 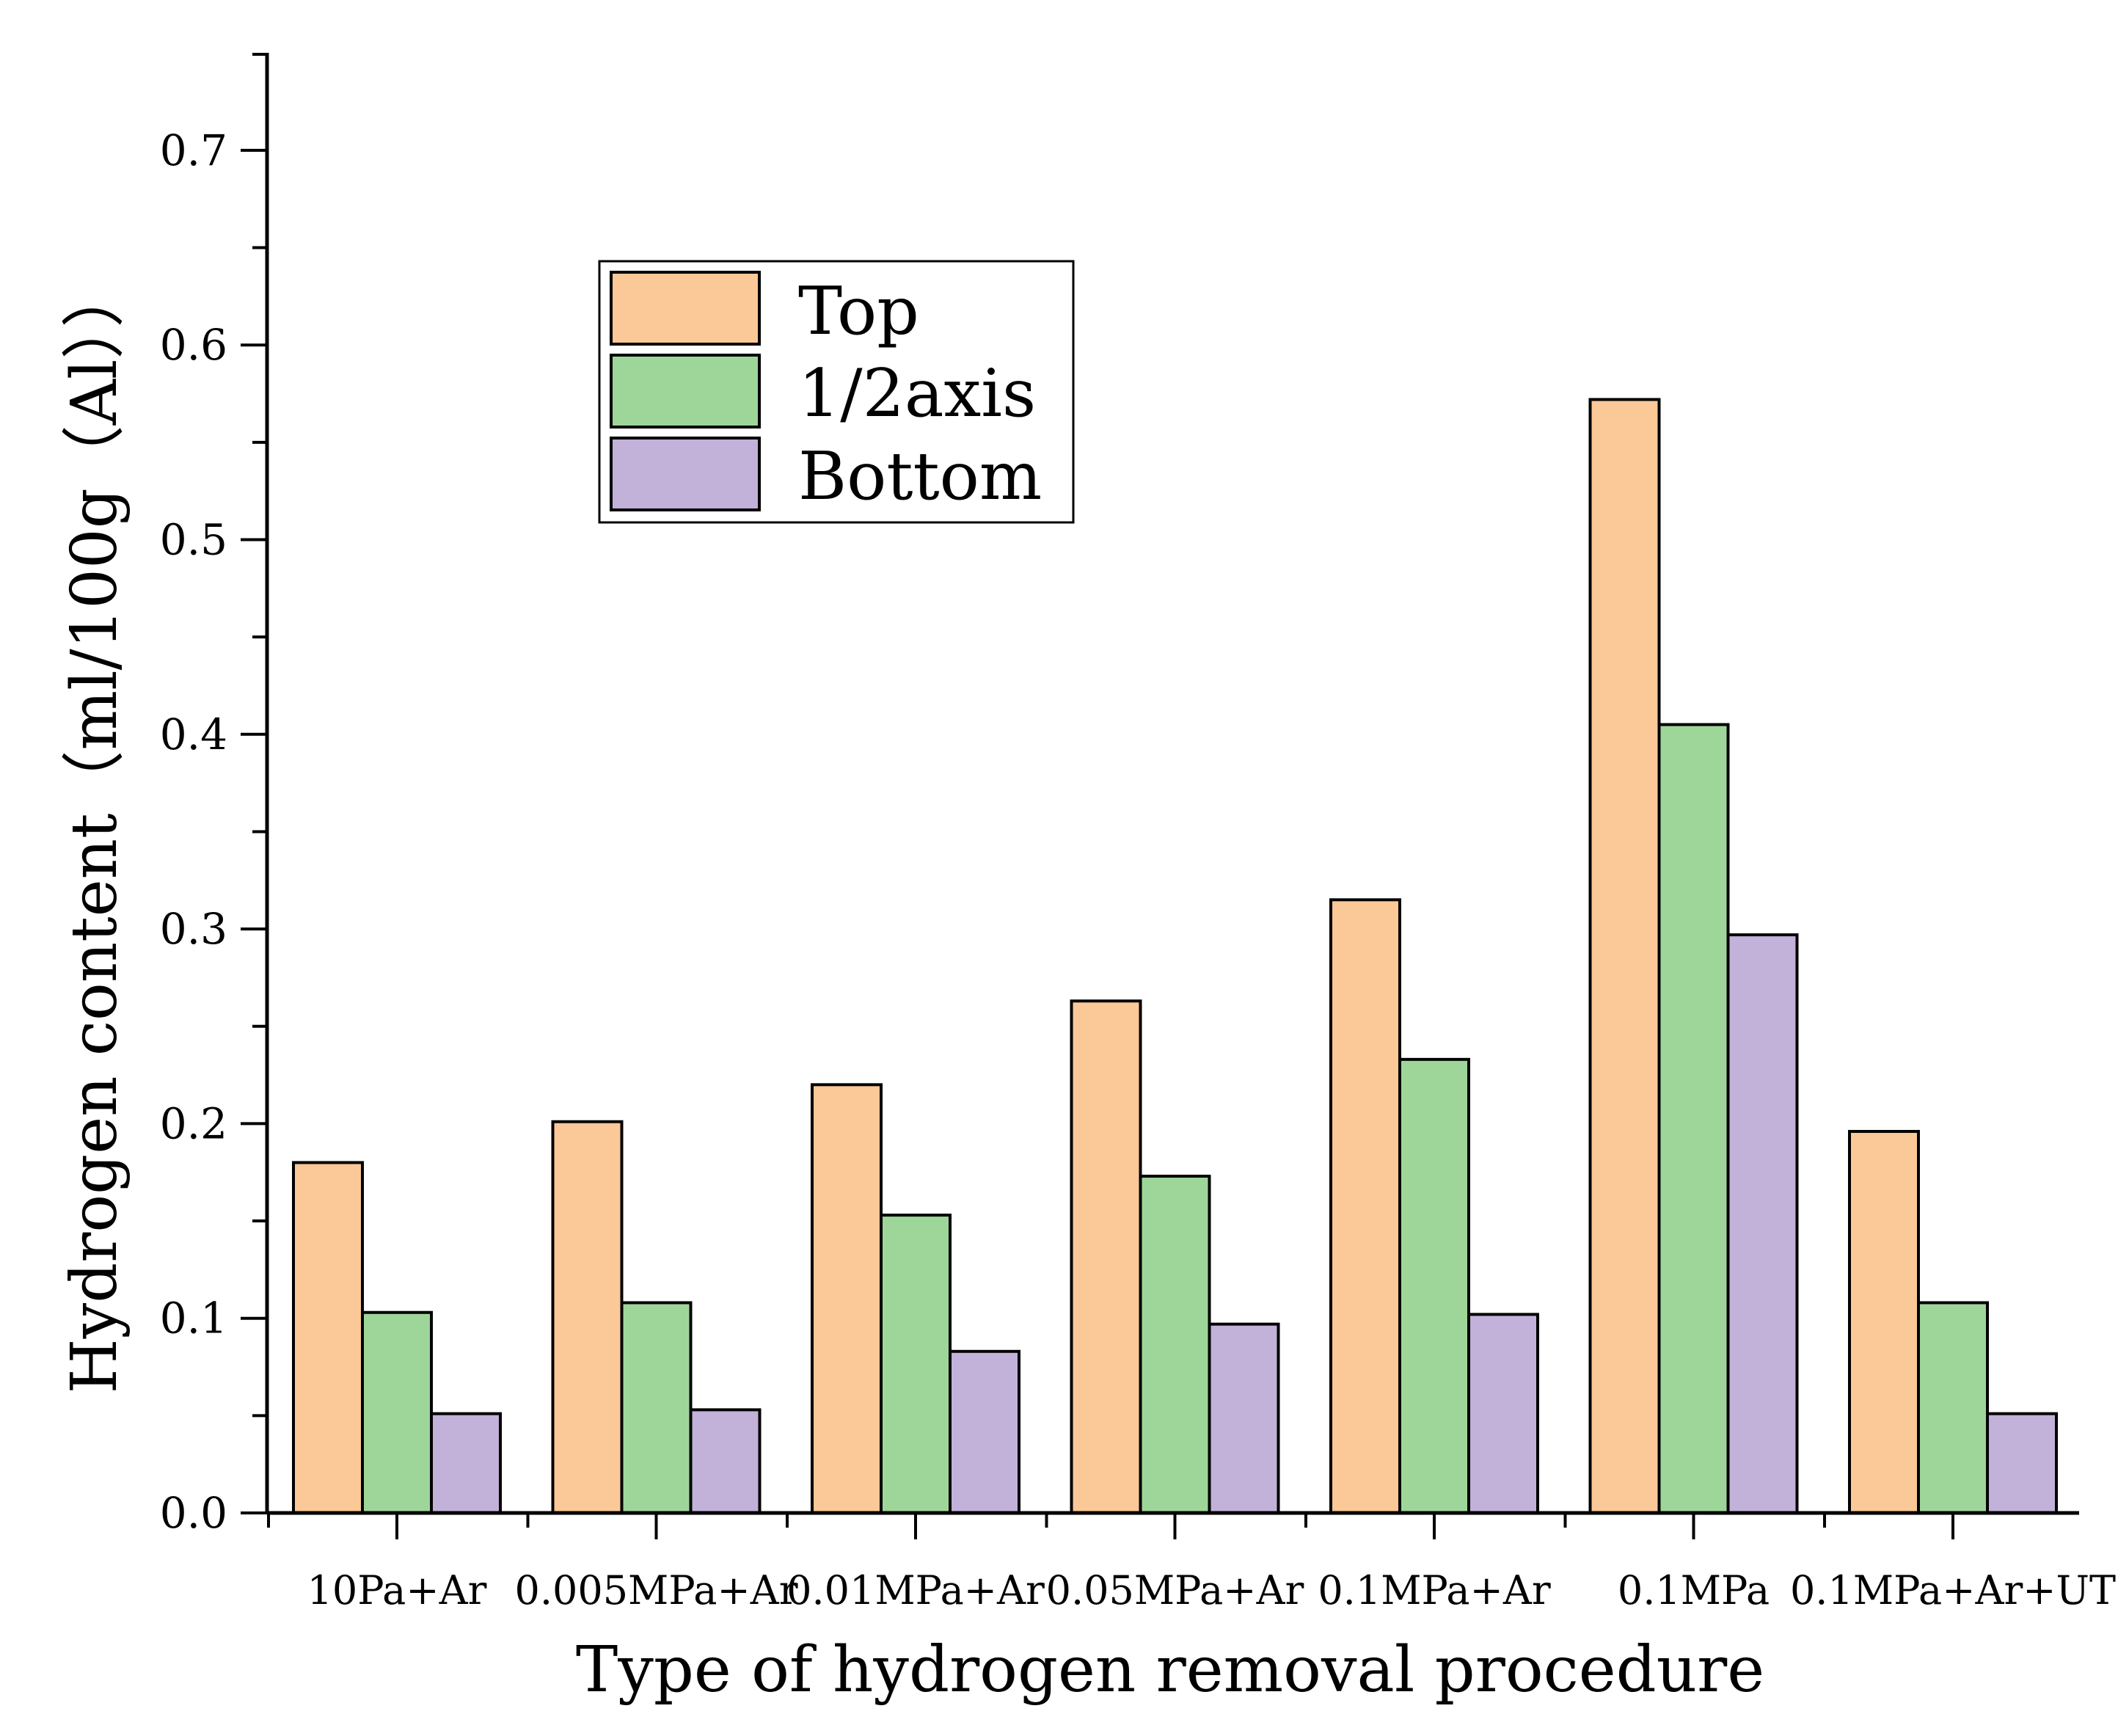 What do you see at coordinates (1175, 1590) in the screenshot?
I see `x-category-label: 0.05MPa+Ar` at bounding box center [1175, 1590].